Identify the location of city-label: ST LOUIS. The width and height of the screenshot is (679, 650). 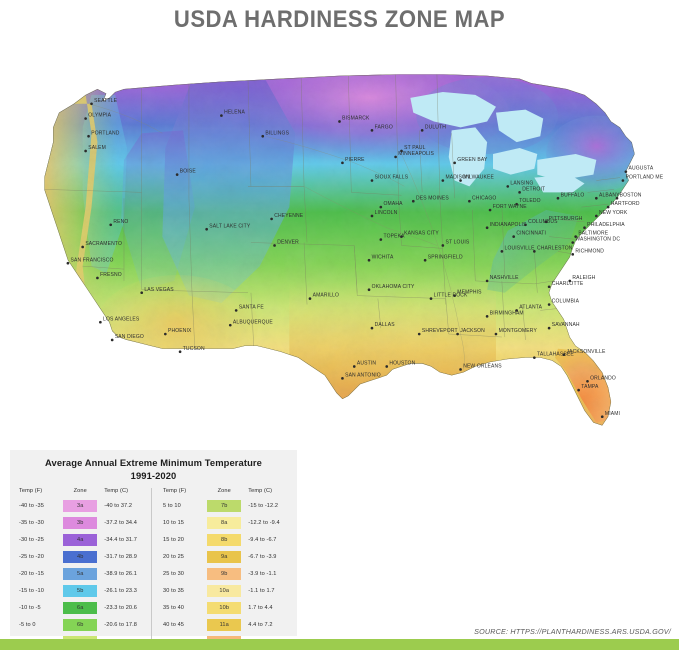
(457, 243).